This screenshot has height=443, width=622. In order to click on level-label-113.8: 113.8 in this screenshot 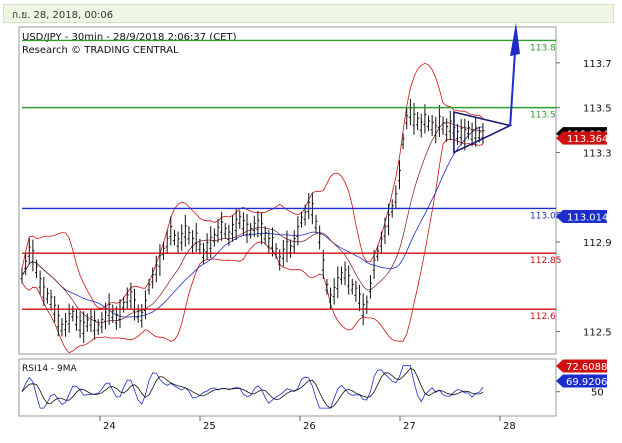, I will do `click(543, 48)`.